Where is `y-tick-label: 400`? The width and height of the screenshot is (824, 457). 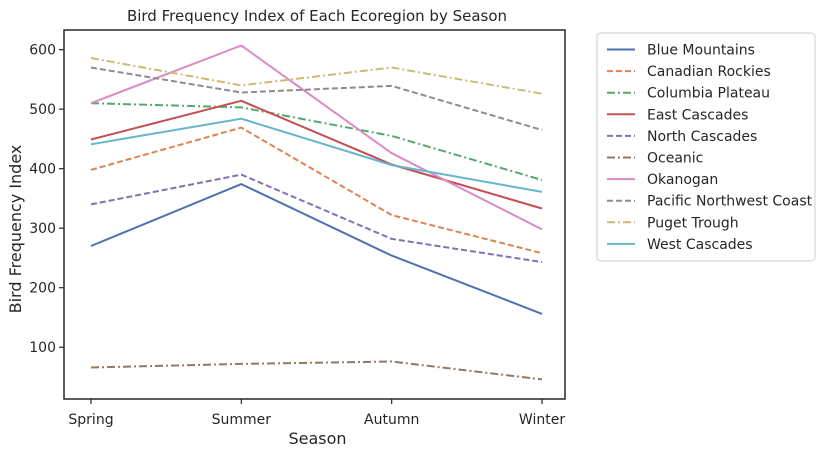 y-tick-label: 400 is located at coordinates (42, 170).